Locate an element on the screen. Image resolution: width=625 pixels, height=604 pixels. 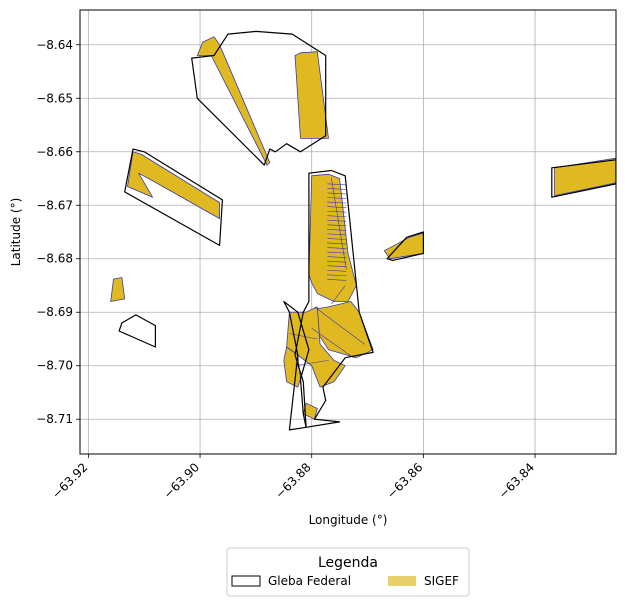
legend-label-gleba-federal: Gleba Federal is located at coordinates (309, 581).